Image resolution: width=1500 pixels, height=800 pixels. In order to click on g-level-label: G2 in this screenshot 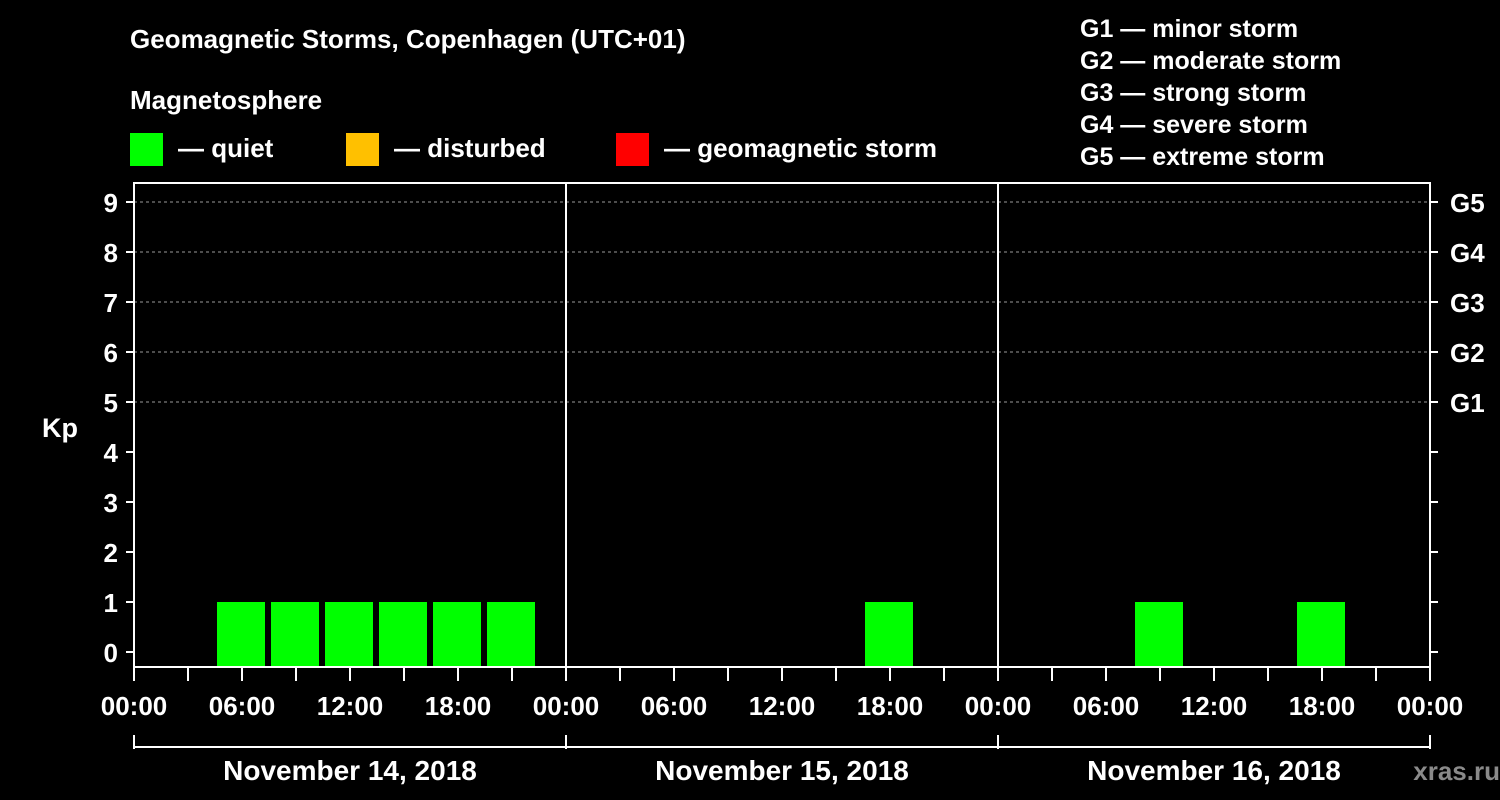, I will do `click(1467, 353)`.